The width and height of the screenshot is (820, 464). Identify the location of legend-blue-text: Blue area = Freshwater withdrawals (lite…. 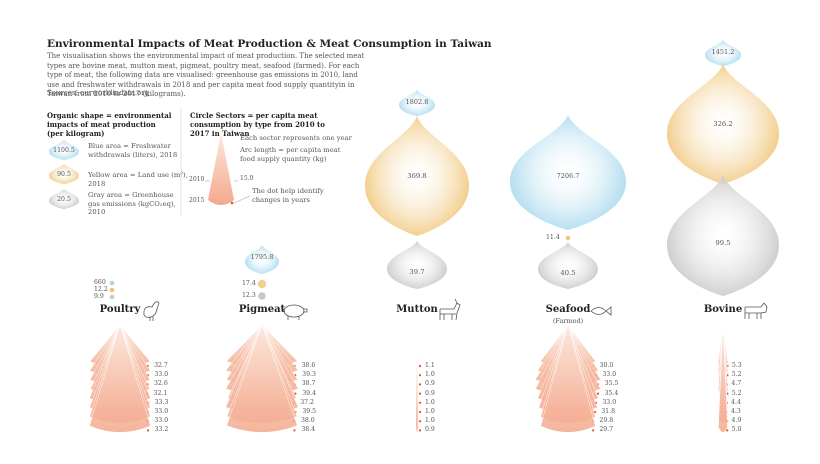
(133, 150).